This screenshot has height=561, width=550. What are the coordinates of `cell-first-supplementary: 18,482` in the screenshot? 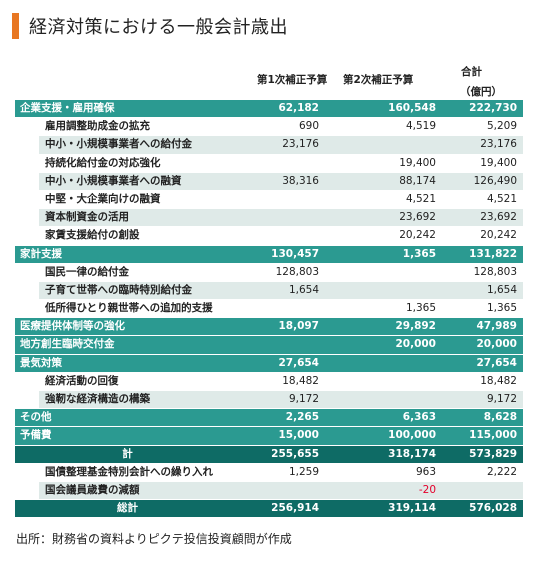 It's located at (300, 380).